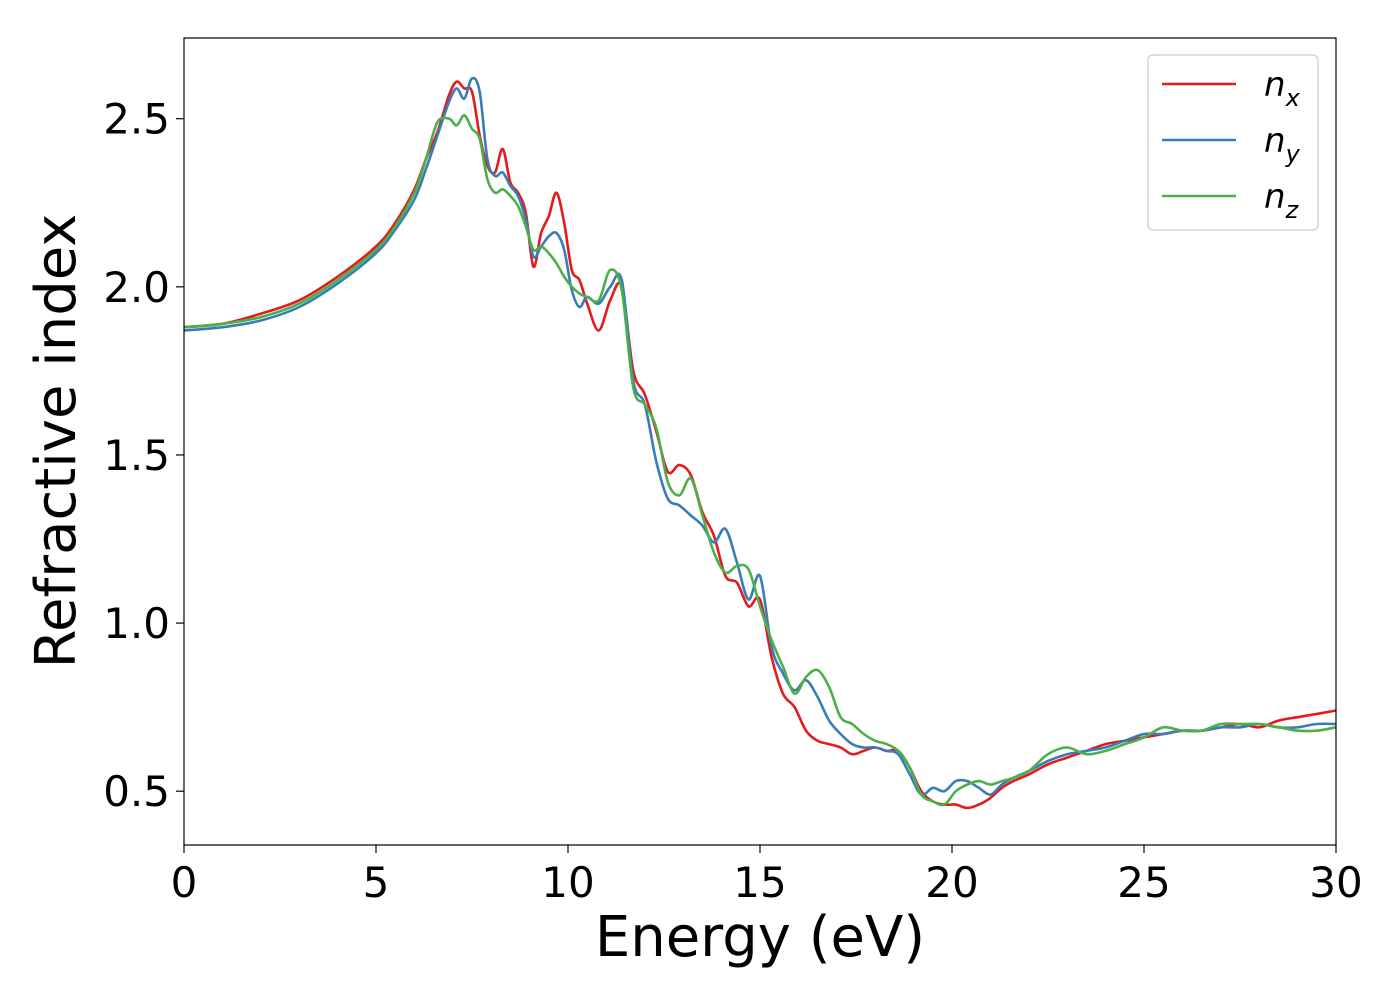 This screenshot has width=1400, height=1000. I want to click on legend-box, so click(1233, 142).